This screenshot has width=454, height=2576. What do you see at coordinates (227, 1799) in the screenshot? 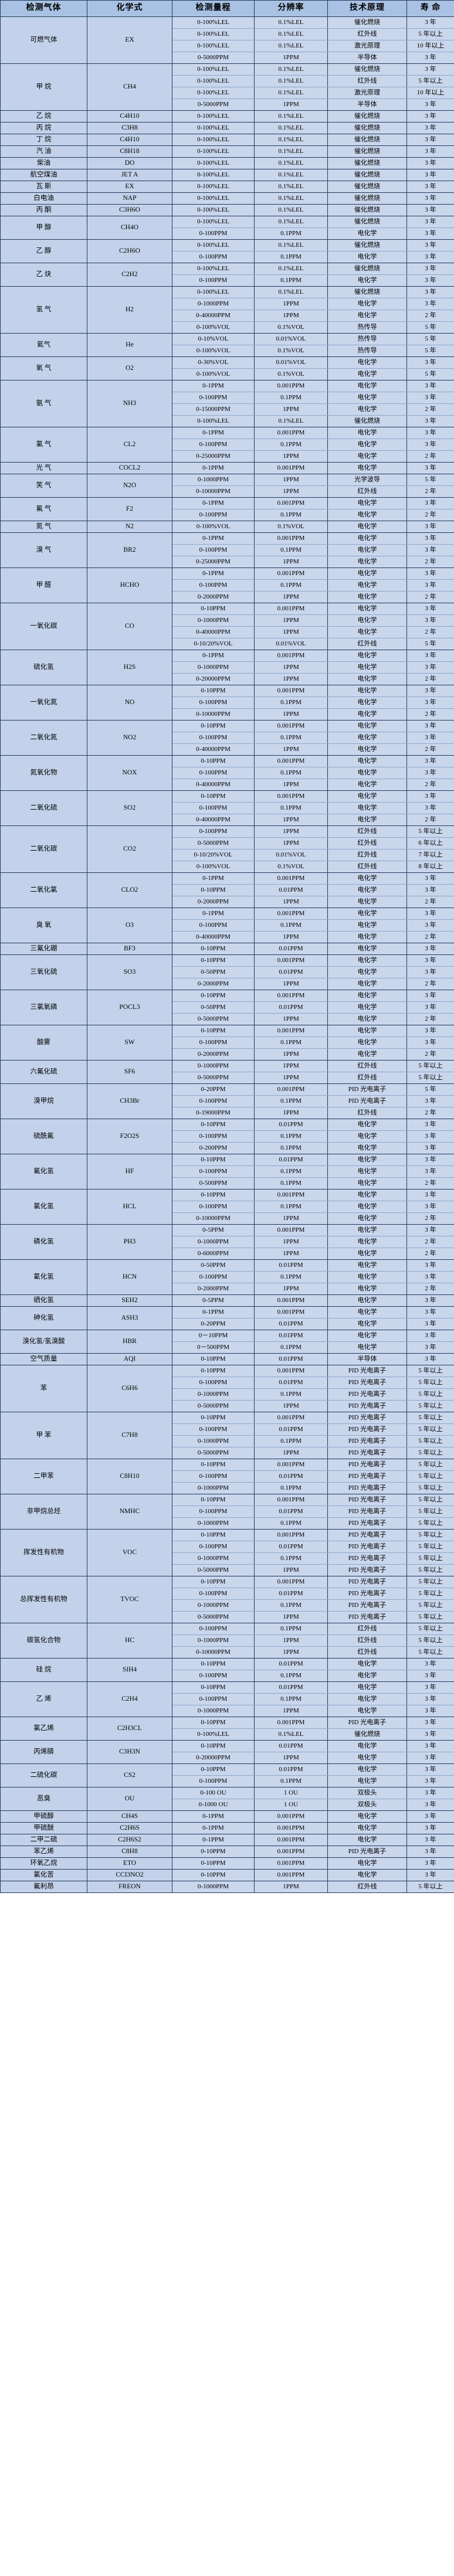
I see `table-row: 恶臭 OU 0-100 OU 1 OU 双极头 3 年` at bounding box center [227, 1799].